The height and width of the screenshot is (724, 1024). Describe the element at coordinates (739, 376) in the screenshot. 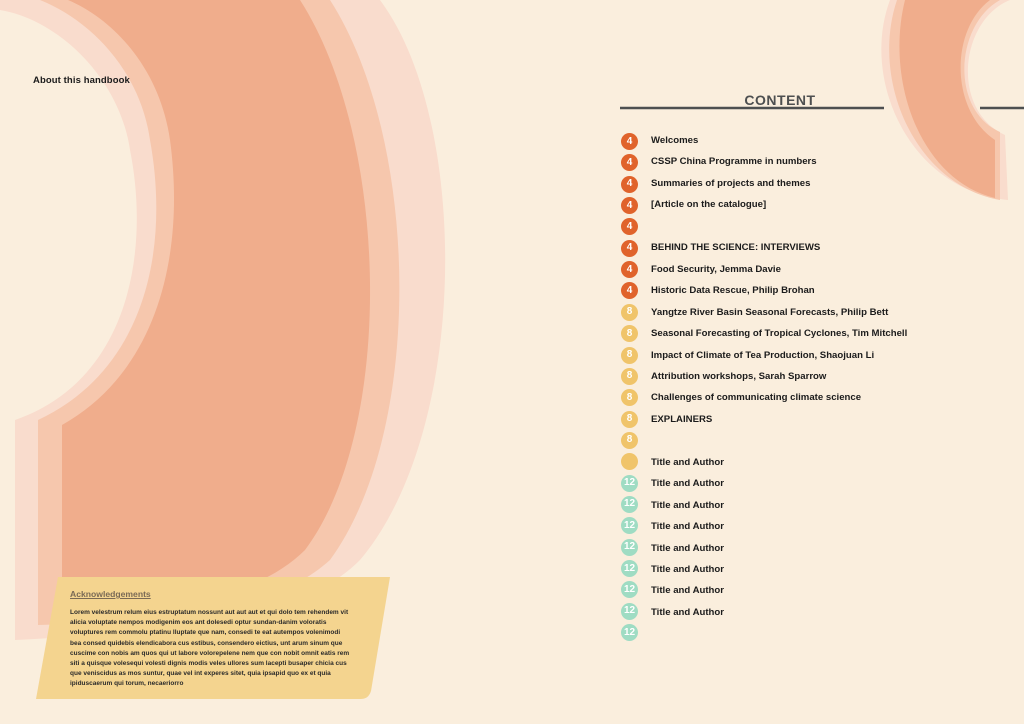

I see `toc-entry: Attribution workshops, Sarah Sparrow` at that location.